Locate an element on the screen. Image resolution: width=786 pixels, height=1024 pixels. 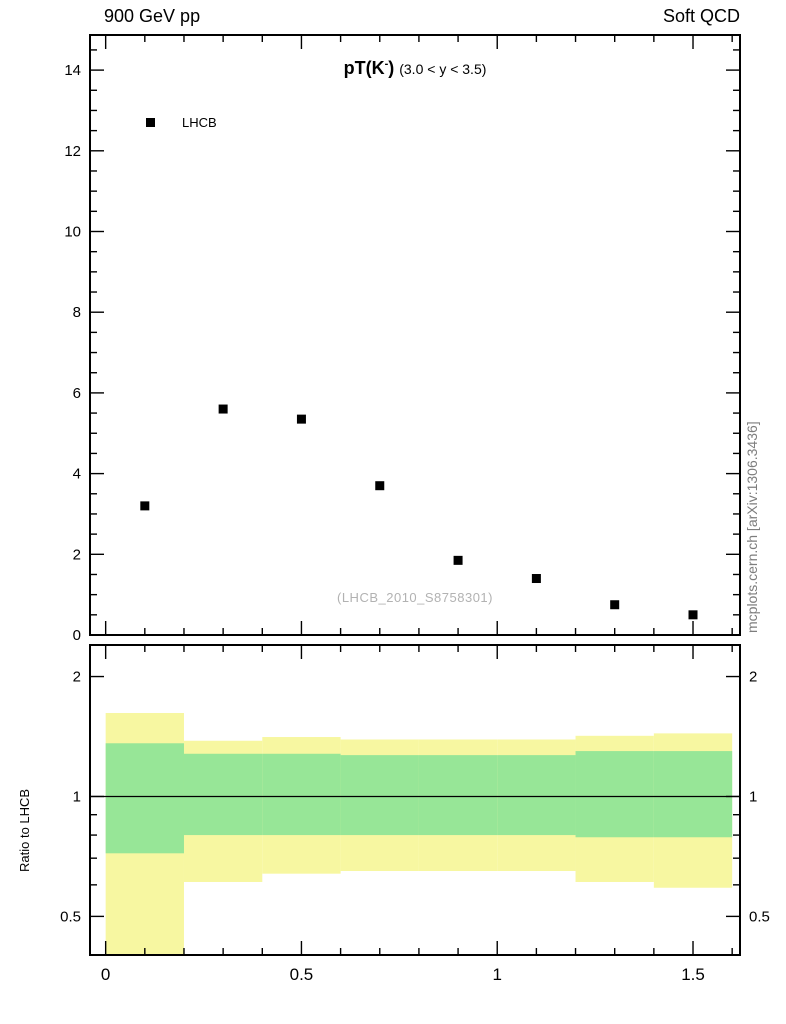
observable-label: pT(K-) is located at coordinates (369, 68).